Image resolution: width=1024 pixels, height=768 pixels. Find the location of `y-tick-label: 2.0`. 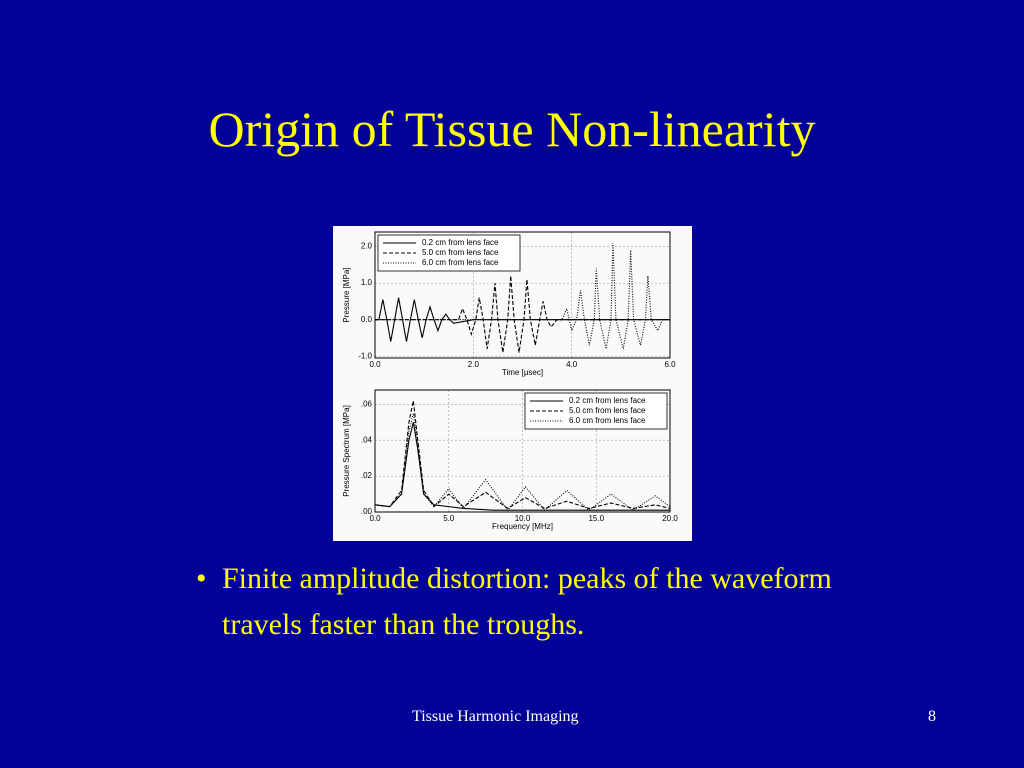

y-tick-label: 2.0 is located at coordinates (367, 246).